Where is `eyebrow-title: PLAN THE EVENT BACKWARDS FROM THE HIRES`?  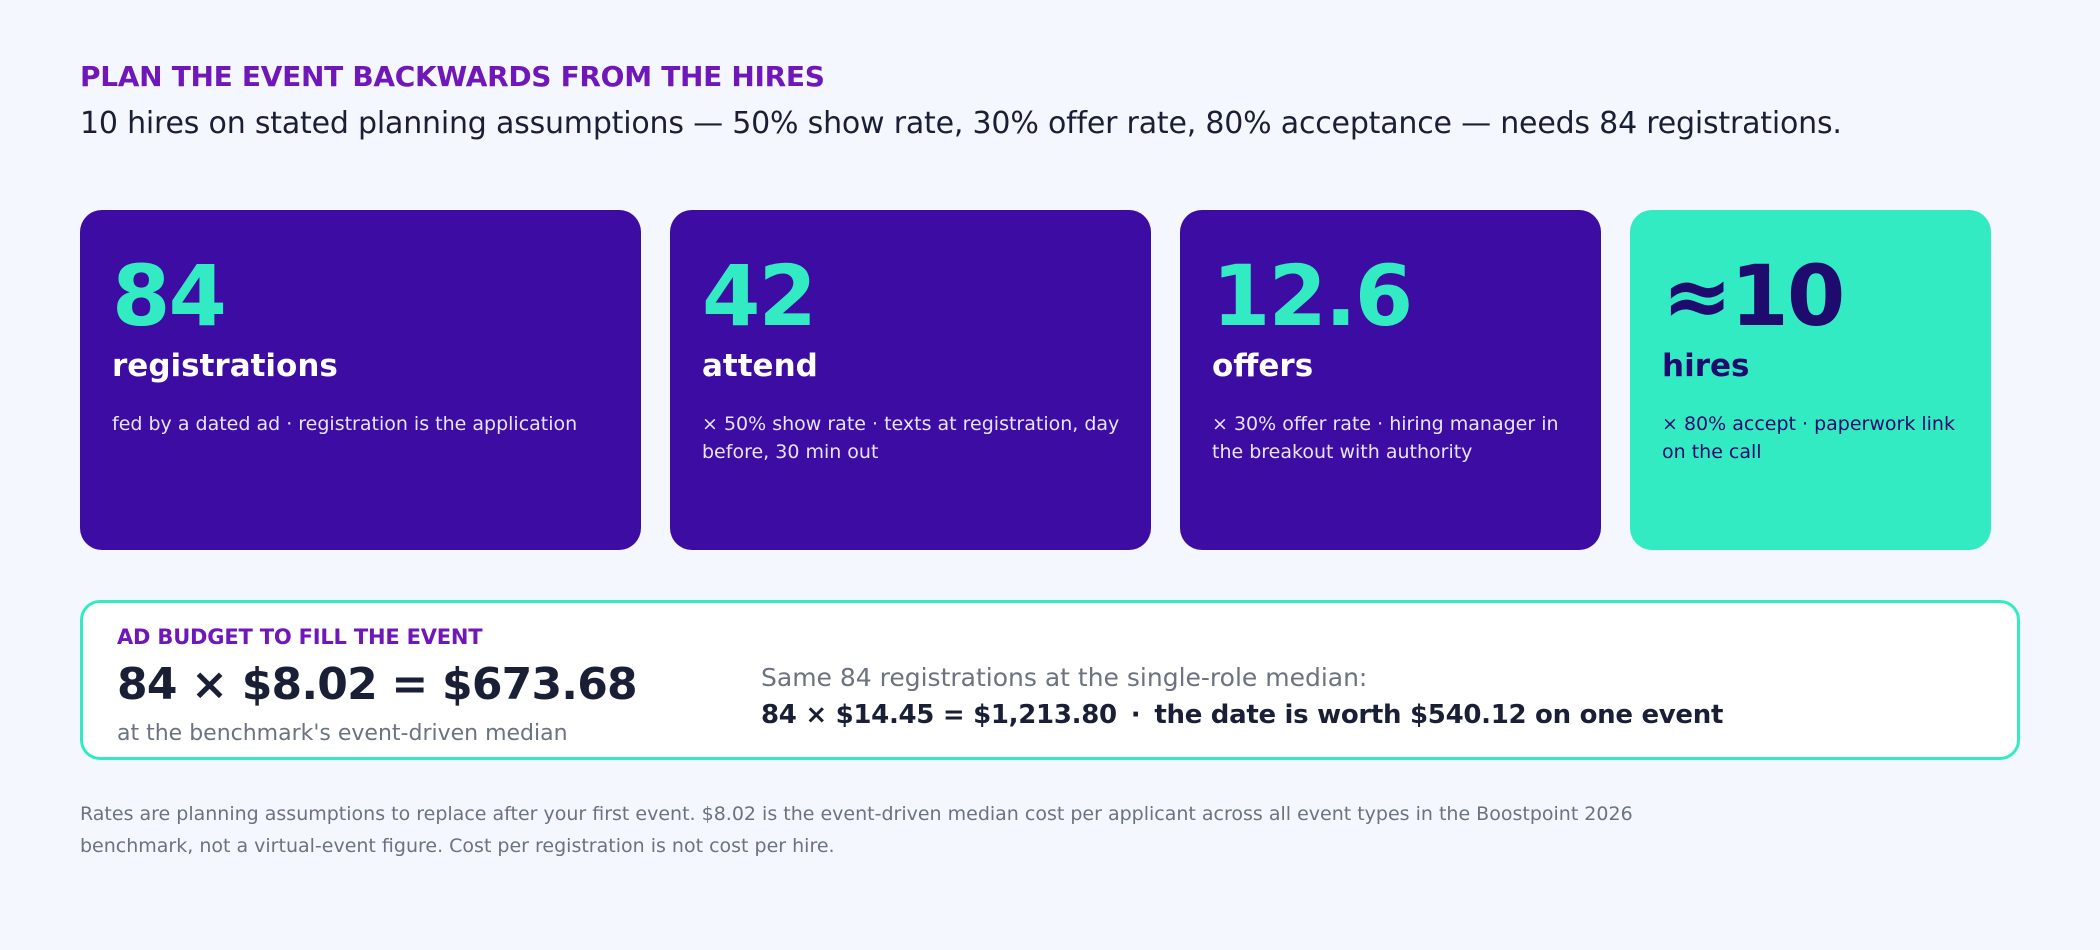
eyebrow-title: PLAN THE EVENT BACKWARDS FROM THE HIRES is located at coordinates (452, 76).